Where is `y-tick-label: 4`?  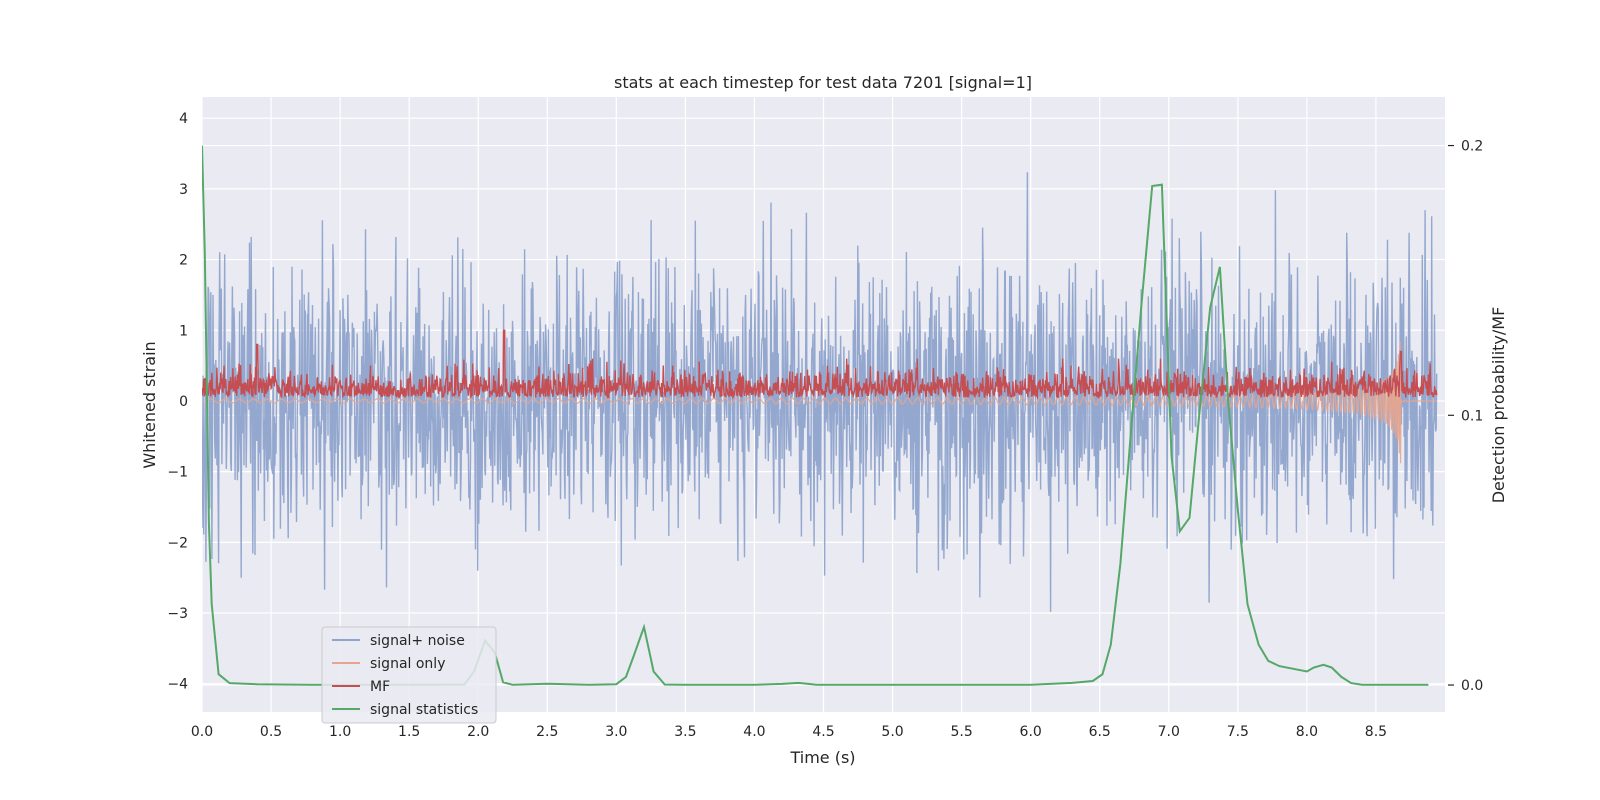
y-tick-label: 4 is located at coordinates (183, 119).